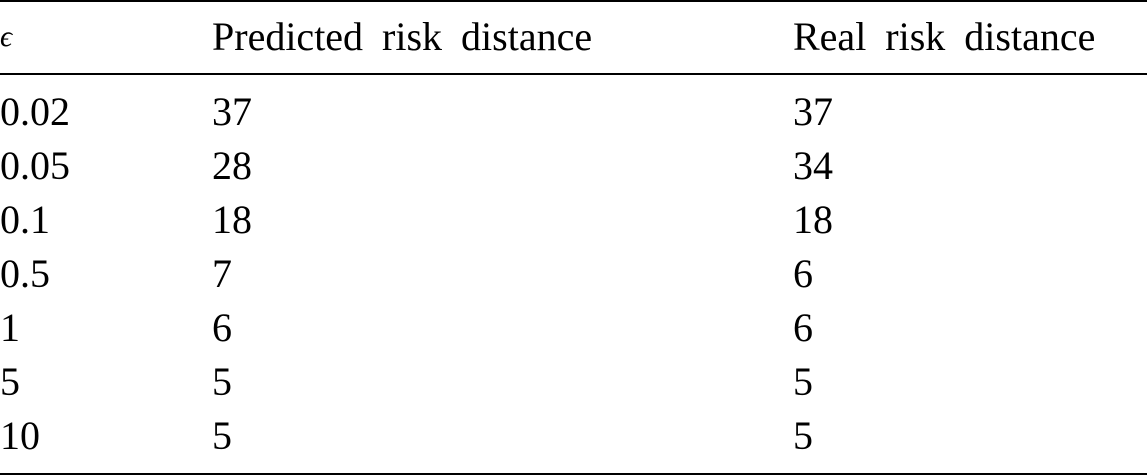  I want to click on top-rule, so click(573, 1).